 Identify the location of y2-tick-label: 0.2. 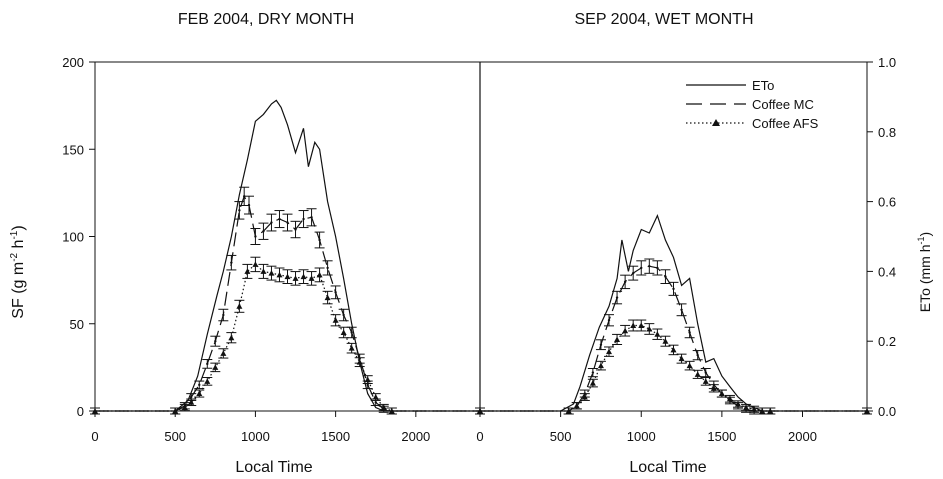
(887, 341).